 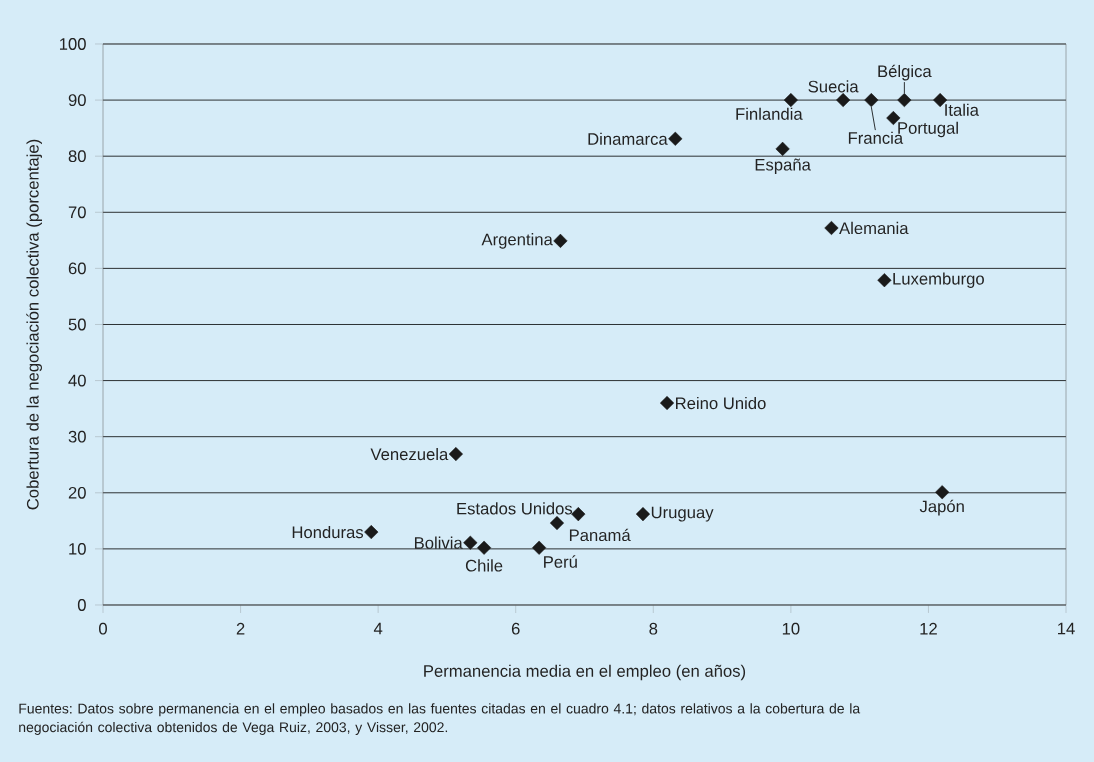 What do you see at coordinates (77, 268) in the screenshot?
I see `y-tick-label: 60` at bounding box center [77, 268].